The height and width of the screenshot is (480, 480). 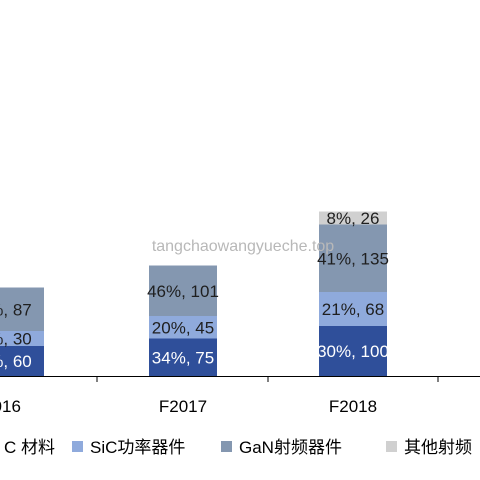 I want to click on legend-label-2: GaN射频器件, so click(x=290, y=447).